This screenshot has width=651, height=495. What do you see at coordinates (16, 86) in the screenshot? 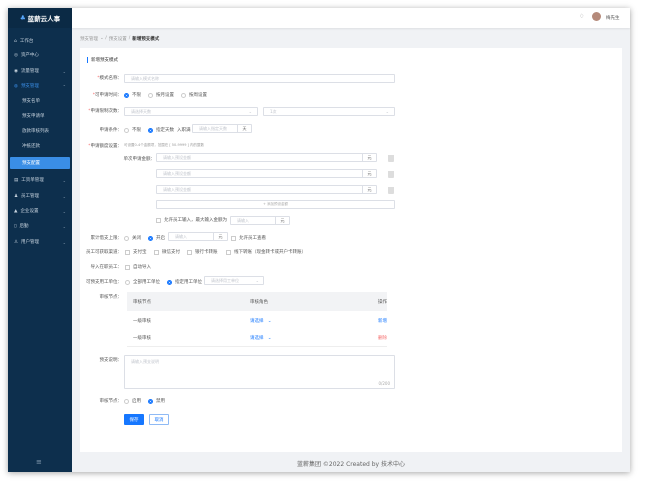
I see `advance-icon: ◍` at bounding box center [16, 86].